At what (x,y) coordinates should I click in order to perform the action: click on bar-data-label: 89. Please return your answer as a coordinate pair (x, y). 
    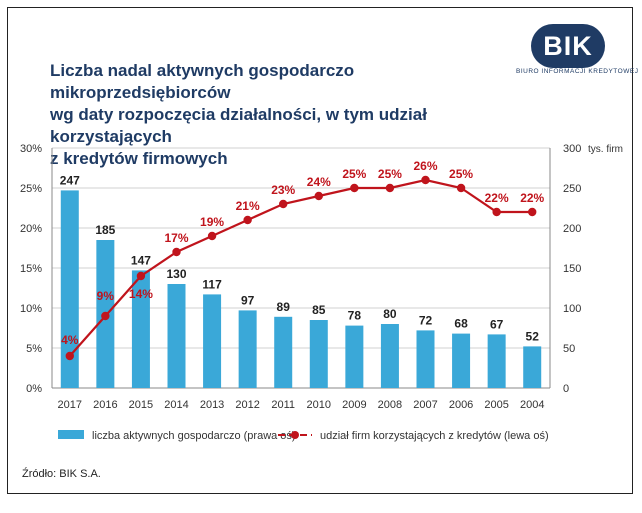
    Looking at the image, I should click on (284, 307).